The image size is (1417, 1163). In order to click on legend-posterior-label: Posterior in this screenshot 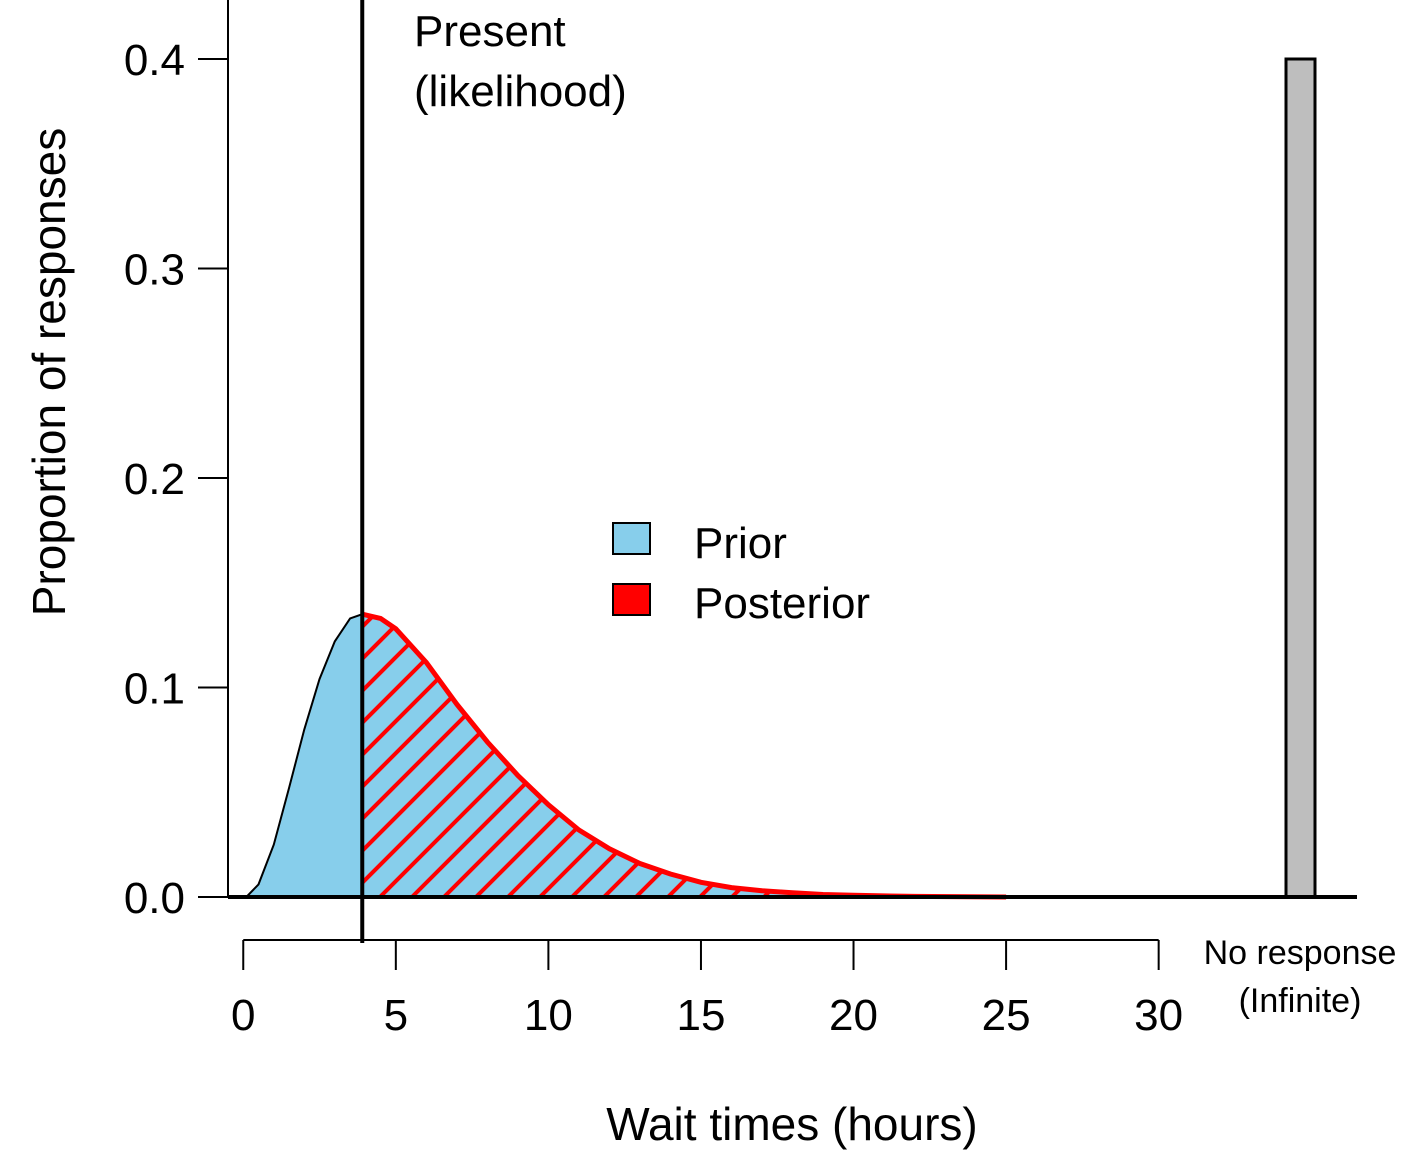, I will do `click(782, 603)`.